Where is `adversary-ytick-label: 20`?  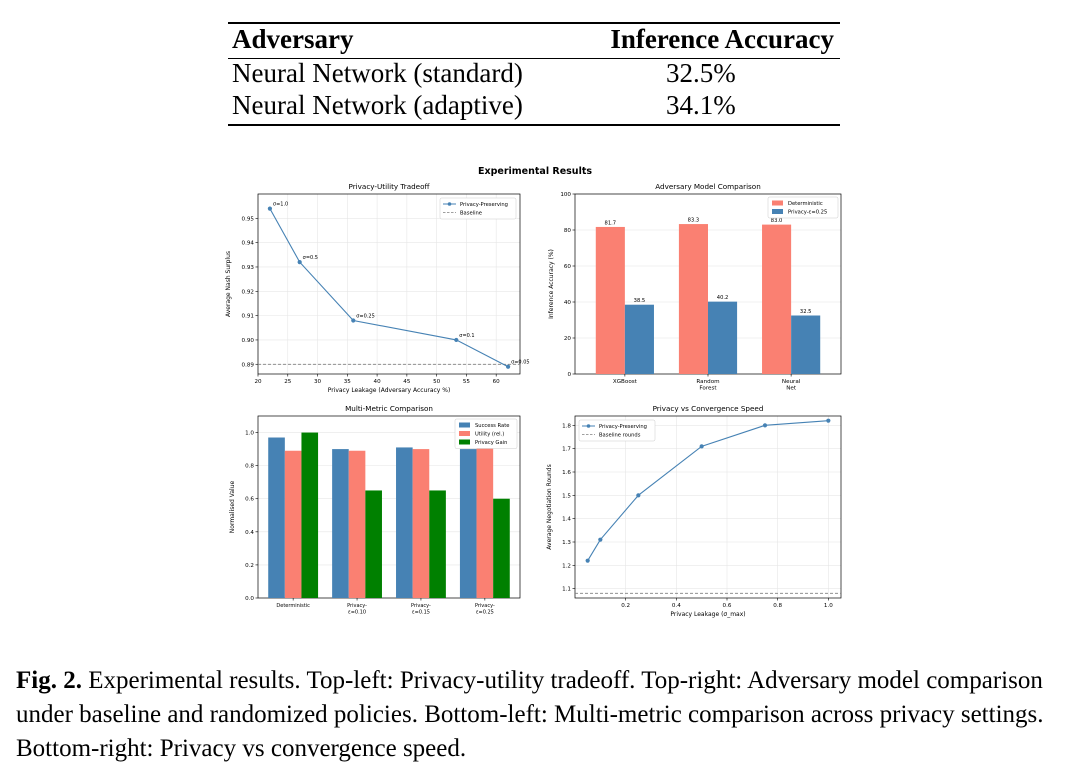
adversary-ytick-label: 20 is located at coordinates (568, 339).